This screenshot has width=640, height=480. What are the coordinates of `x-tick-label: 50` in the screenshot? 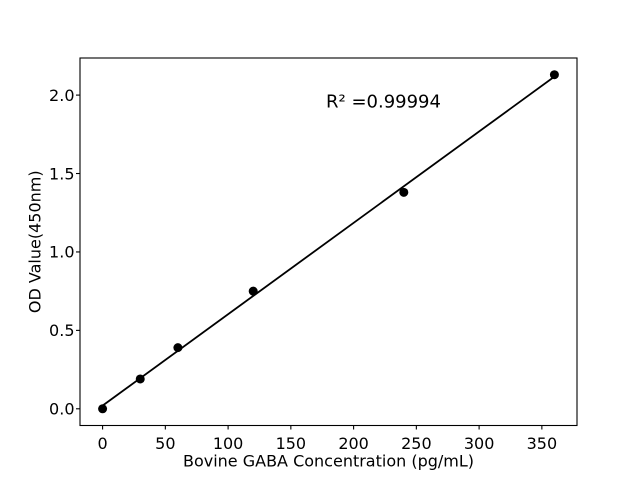 It's located at (165, 443).